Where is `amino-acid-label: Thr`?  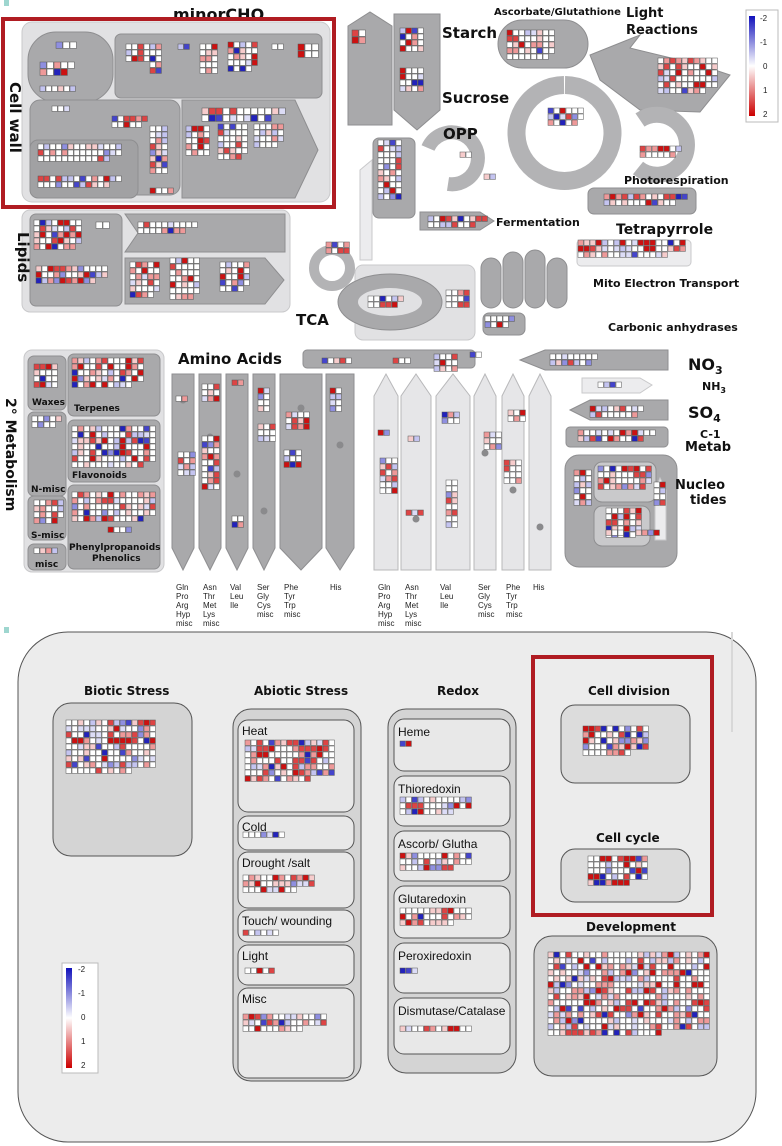
amino-acid-label: Thr is located at coordinates (411, 596).